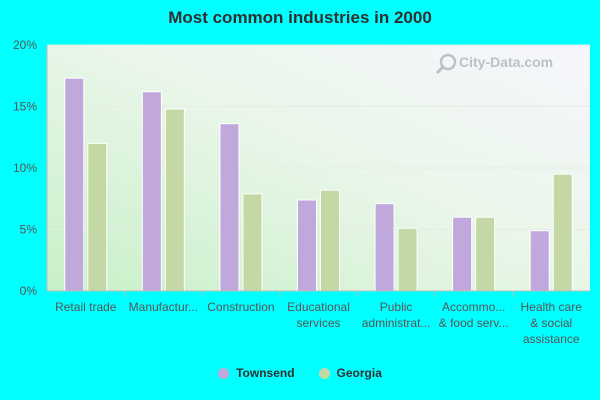 The height and width of the screenshot is (400, 600). I want to click on x-tick-label: services, so click(318, 323).